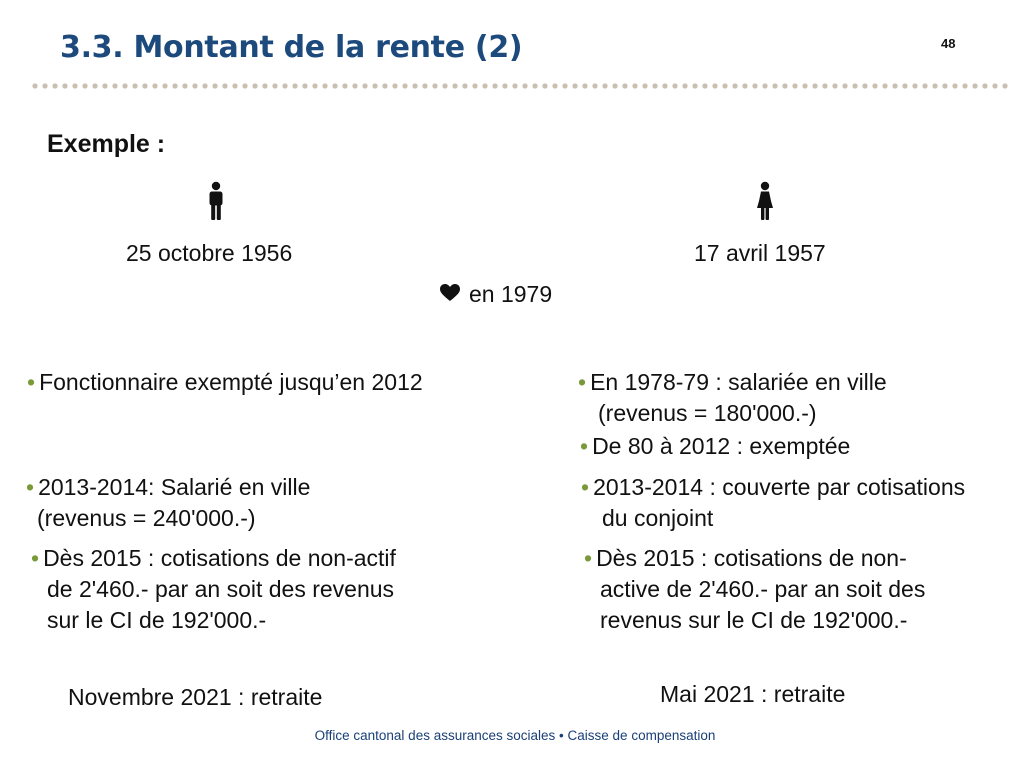 This screenshot has height=768, width=1024. I want to click on woman-item-4-line-2: active de 2'460.- par an soit des, so click(763, 589).